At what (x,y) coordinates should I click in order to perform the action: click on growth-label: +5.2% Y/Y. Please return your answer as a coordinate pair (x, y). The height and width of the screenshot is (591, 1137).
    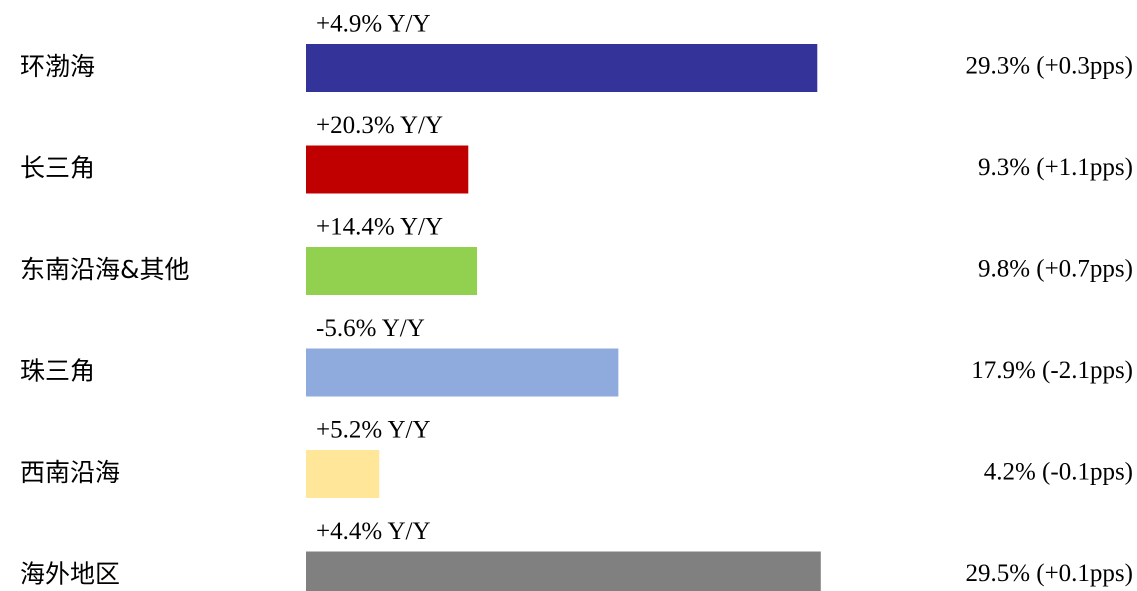
    Looking at the image, I should click on (373, 430).